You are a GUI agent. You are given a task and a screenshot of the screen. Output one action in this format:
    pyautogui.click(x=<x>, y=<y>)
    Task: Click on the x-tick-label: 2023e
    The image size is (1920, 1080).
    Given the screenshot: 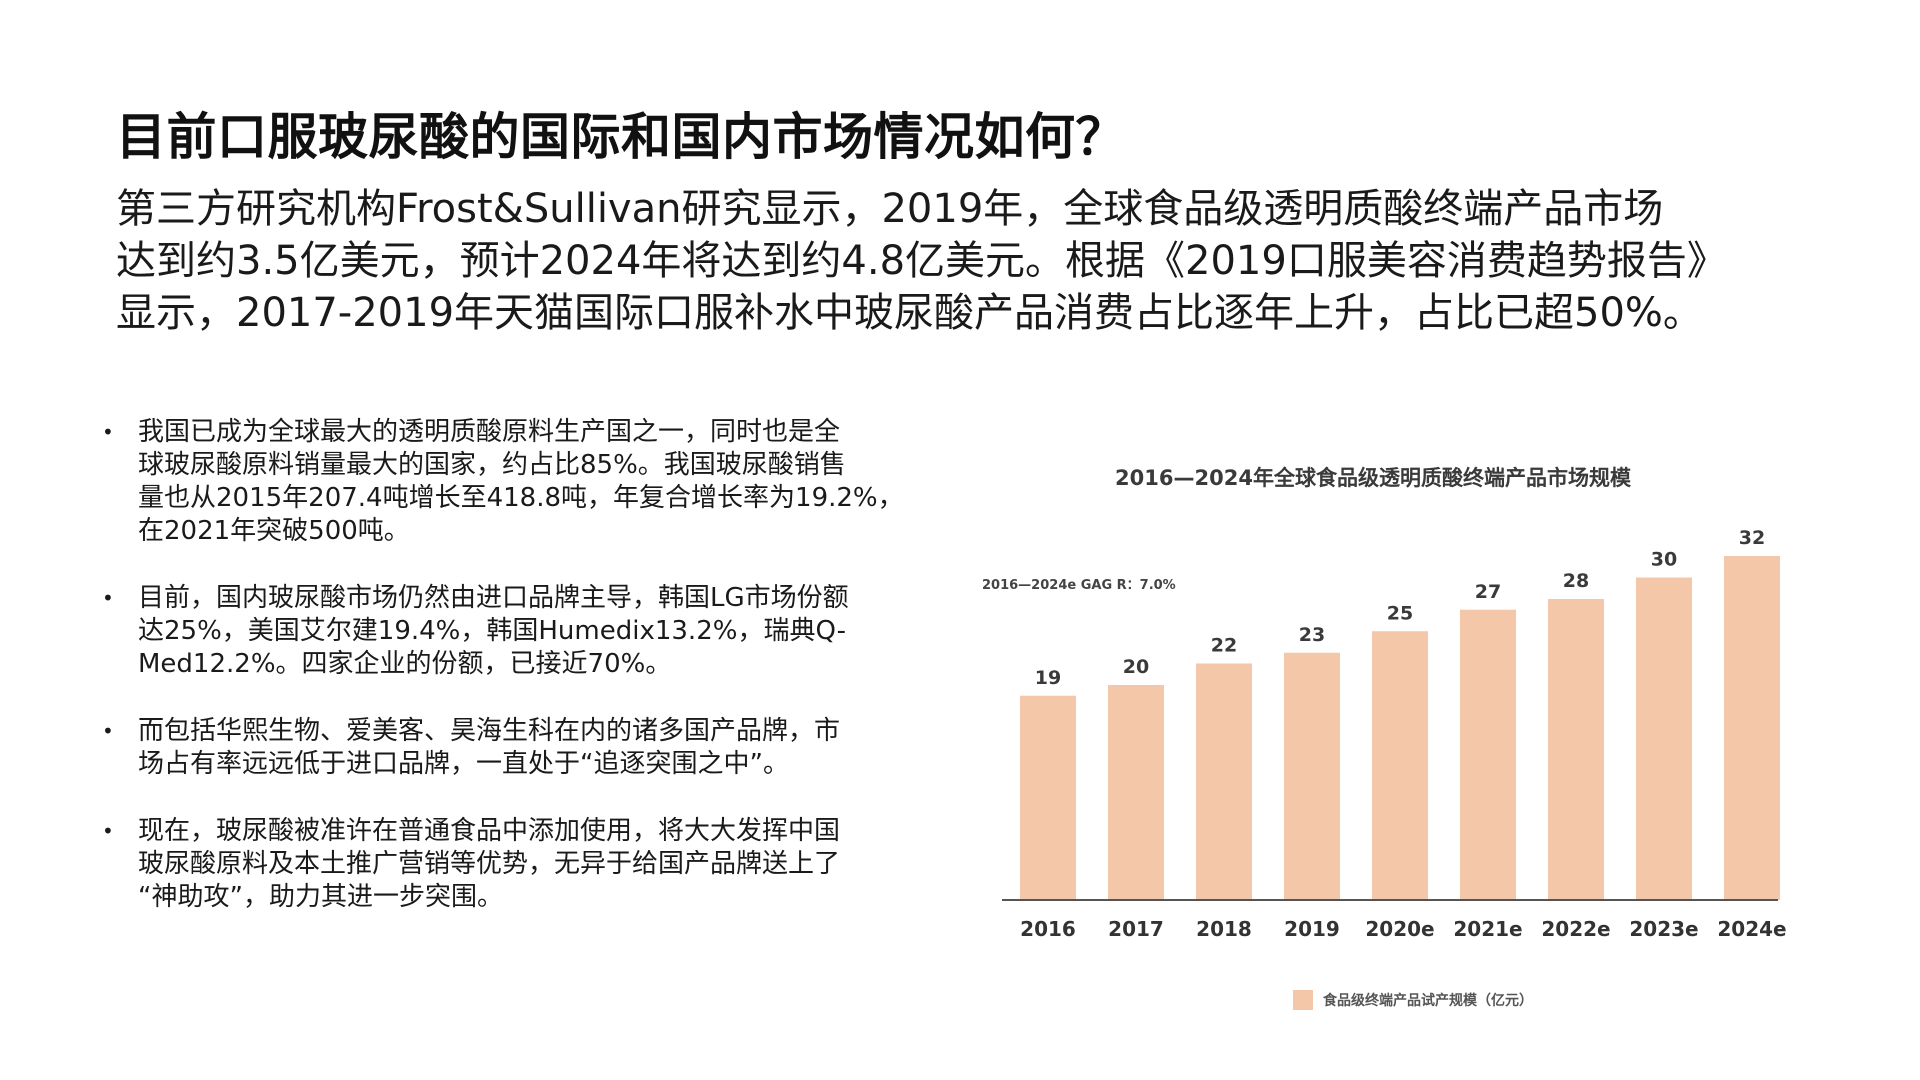 What is the action you would take?
    pyautogui.click(x=1663, y=929)
    